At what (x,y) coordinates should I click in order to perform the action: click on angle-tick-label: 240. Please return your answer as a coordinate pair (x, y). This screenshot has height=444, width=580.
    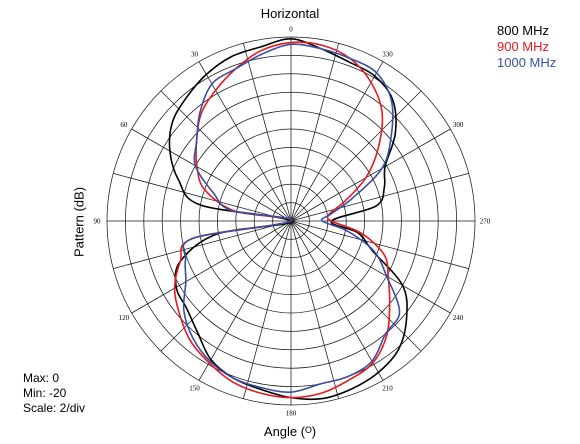
    Looking at the image, I should click on (458, 318).